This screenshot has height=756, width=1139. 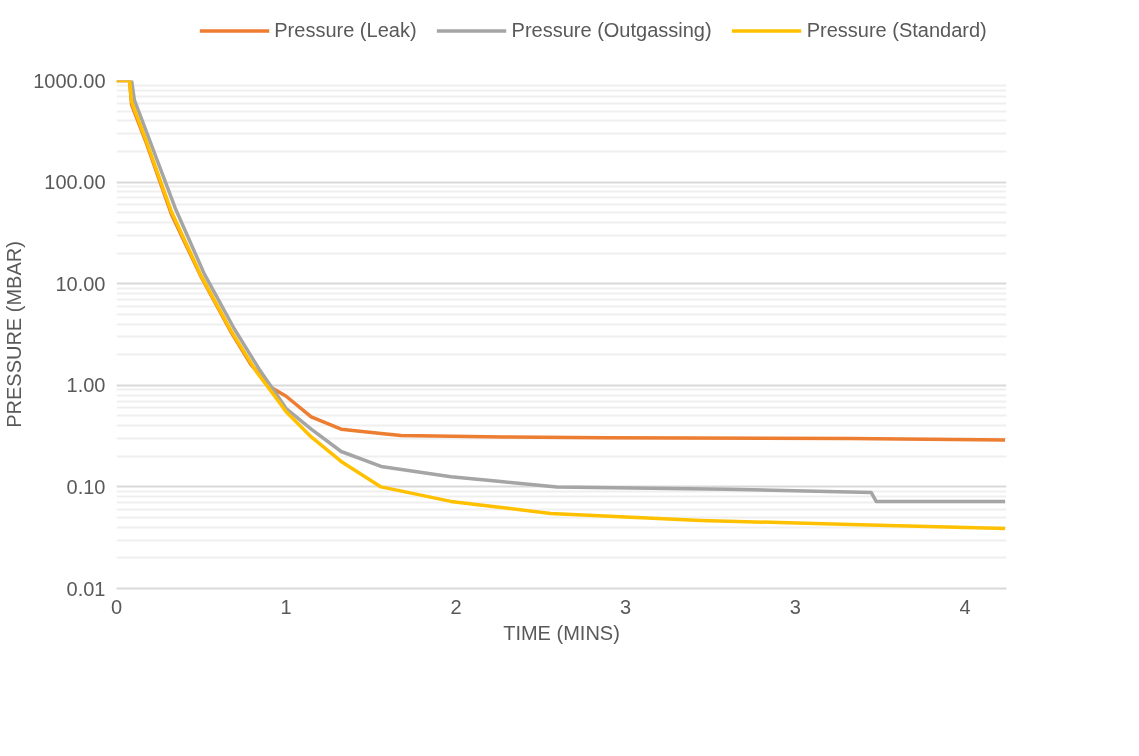 What do you see at coordinates (611, 30) in the screenshot?
I see `legend-label: Pressure (Outgassing)` at bounding box center [611, 30].